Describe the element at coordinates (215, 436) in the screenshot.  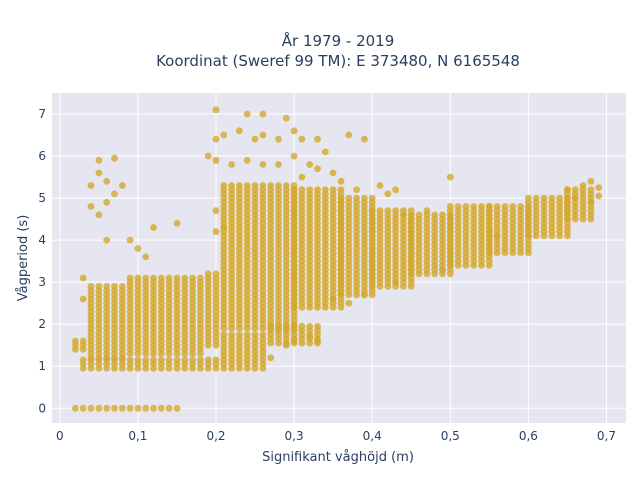
I see `x-tick-label: 0,2` at that location.